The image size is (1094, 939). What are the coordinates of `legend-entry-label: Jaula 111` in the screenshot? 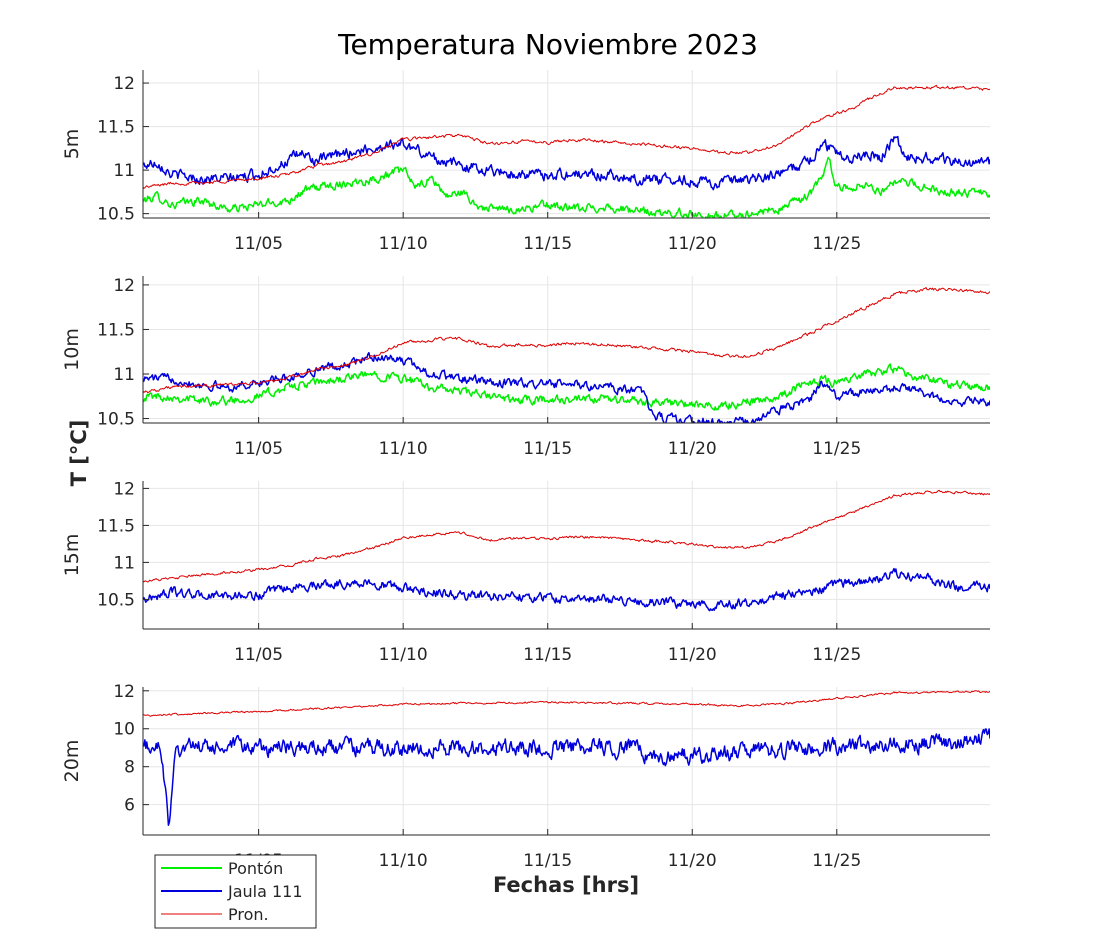 It's located at (265, 891).